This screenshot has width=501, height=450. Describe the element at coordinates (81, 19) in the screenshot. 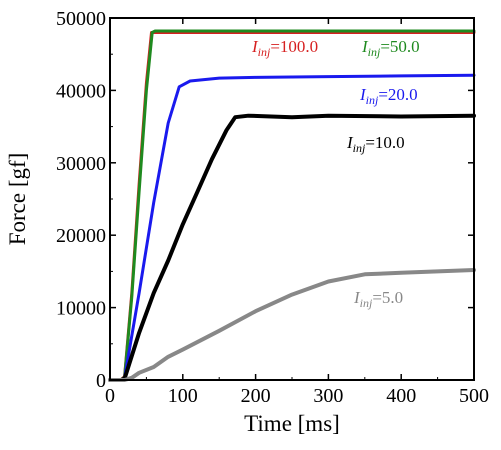

I see `y-tick-label: 50000` at that location.